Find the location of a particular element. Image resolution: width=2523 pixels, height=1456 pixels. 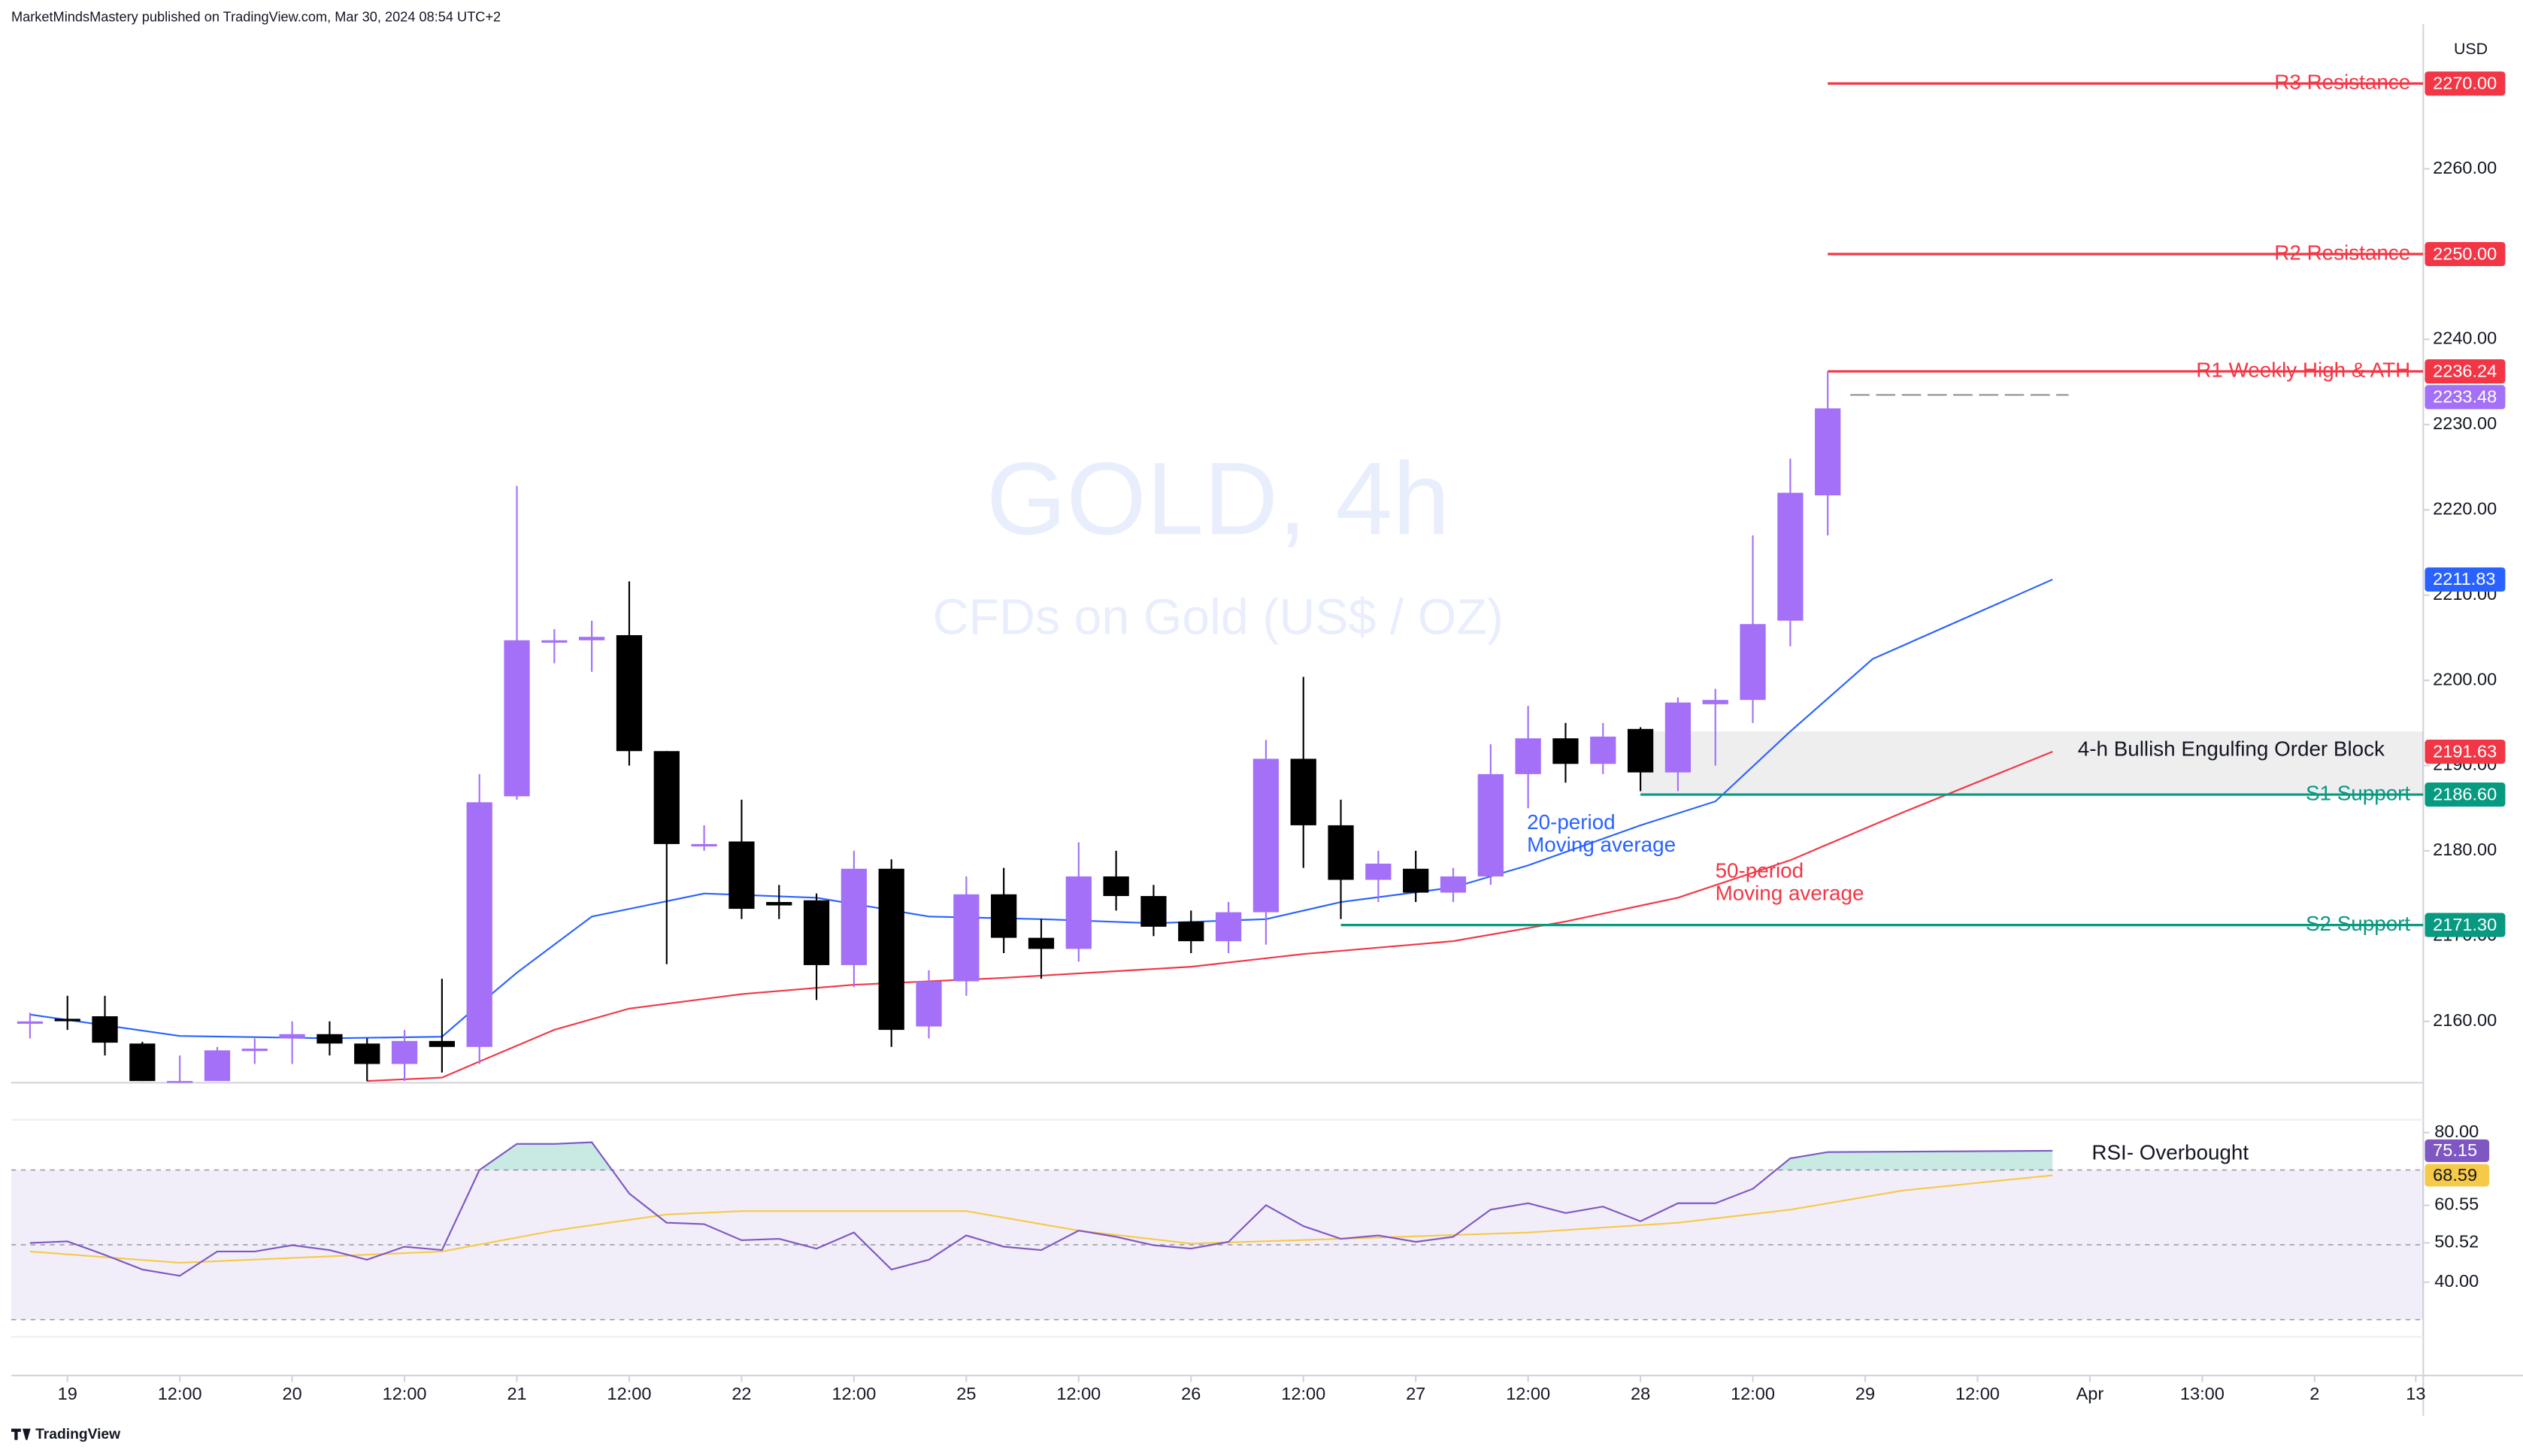

level-label: R1 Weekly High & ATH is located at coordinates (2303, 369).